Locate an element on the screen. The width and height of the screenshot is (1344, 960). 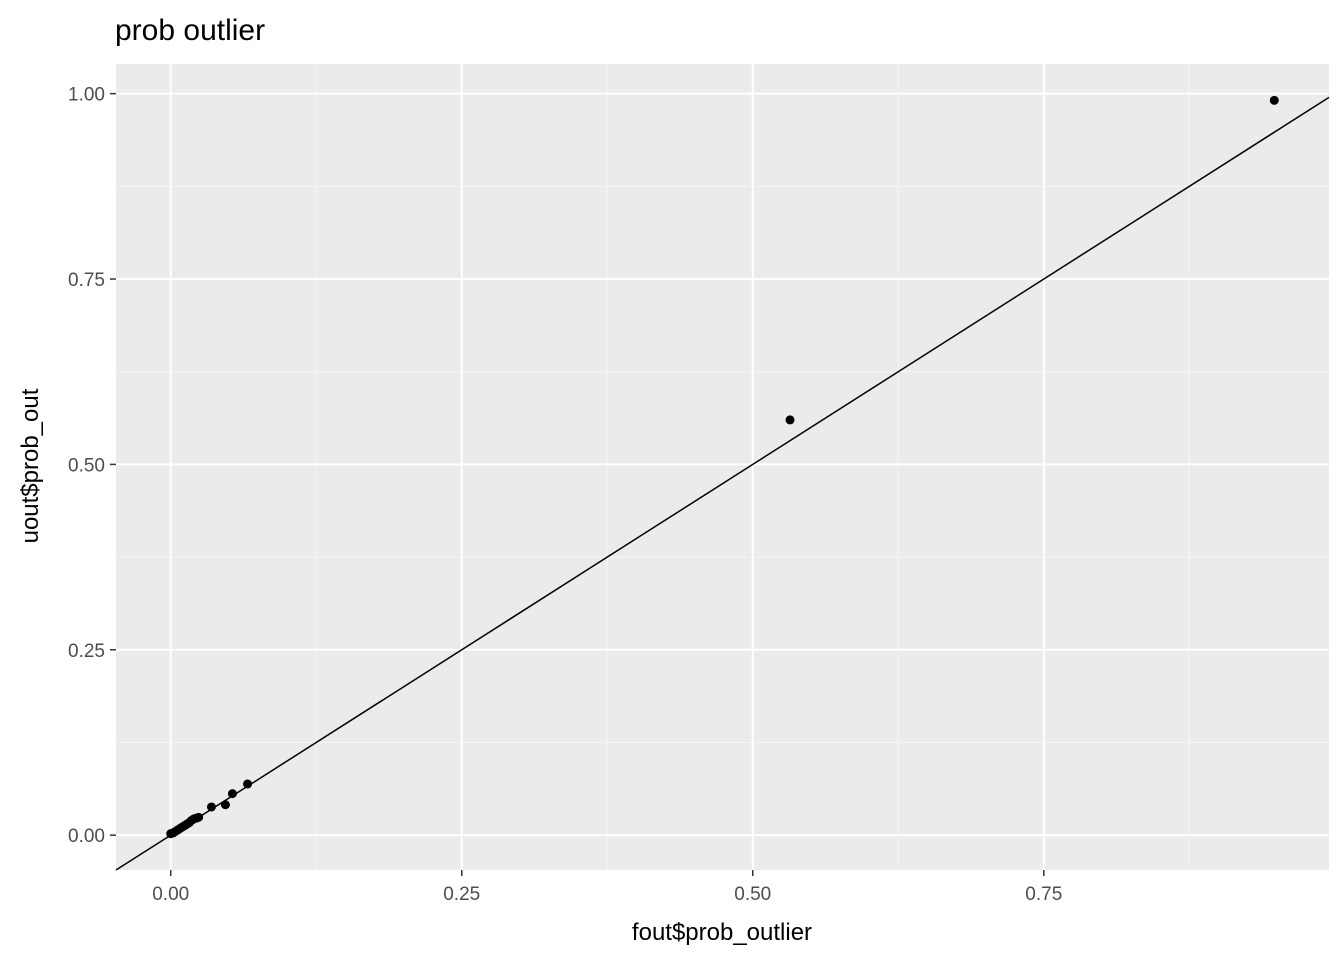
x-axis-ticks: 0.00 0.25 0.50 0.75 is located at coordinates (607, 887).